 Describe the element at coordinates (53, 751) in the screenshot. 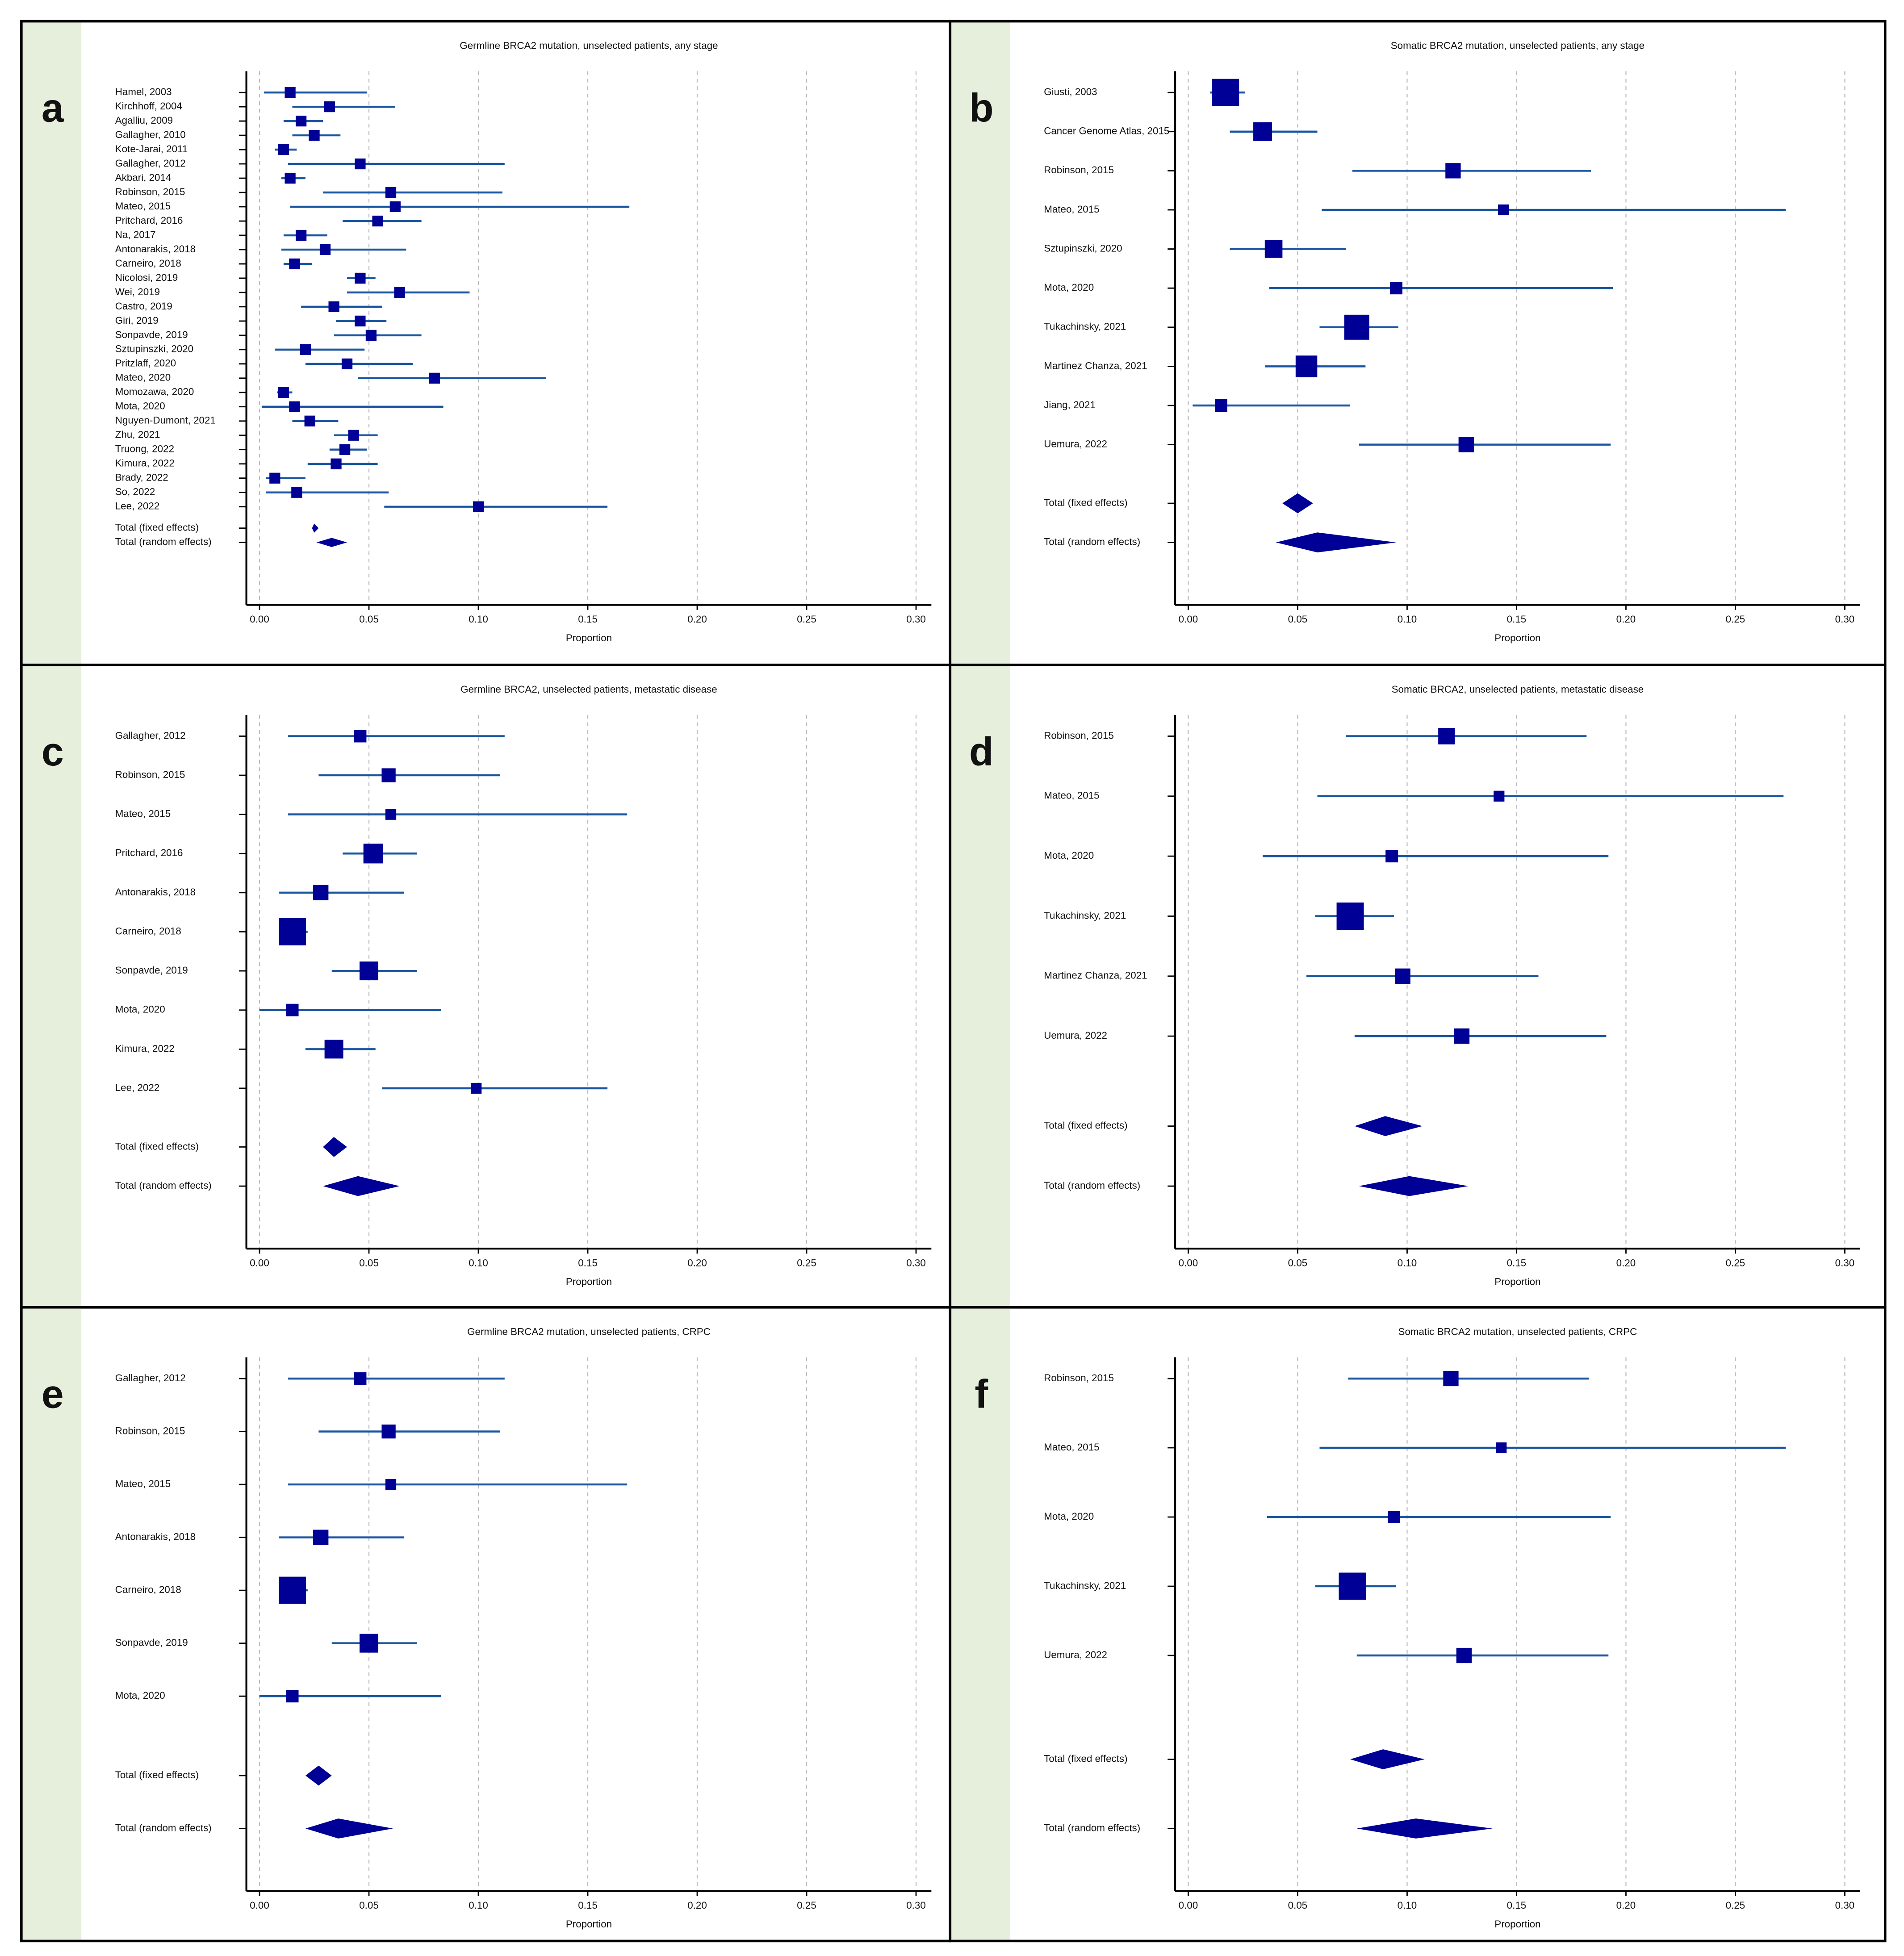

I see `panel-label: c` at that location.